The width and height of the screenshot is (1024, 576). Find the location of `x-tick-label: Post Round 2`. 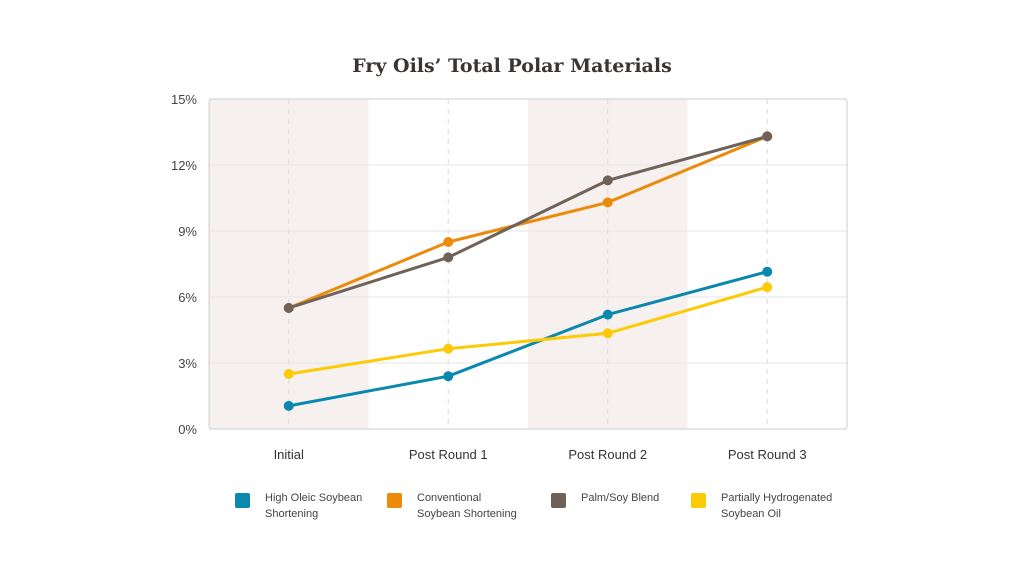

x-tick-label: Post Round 2 is located at coordinates (607, 454).